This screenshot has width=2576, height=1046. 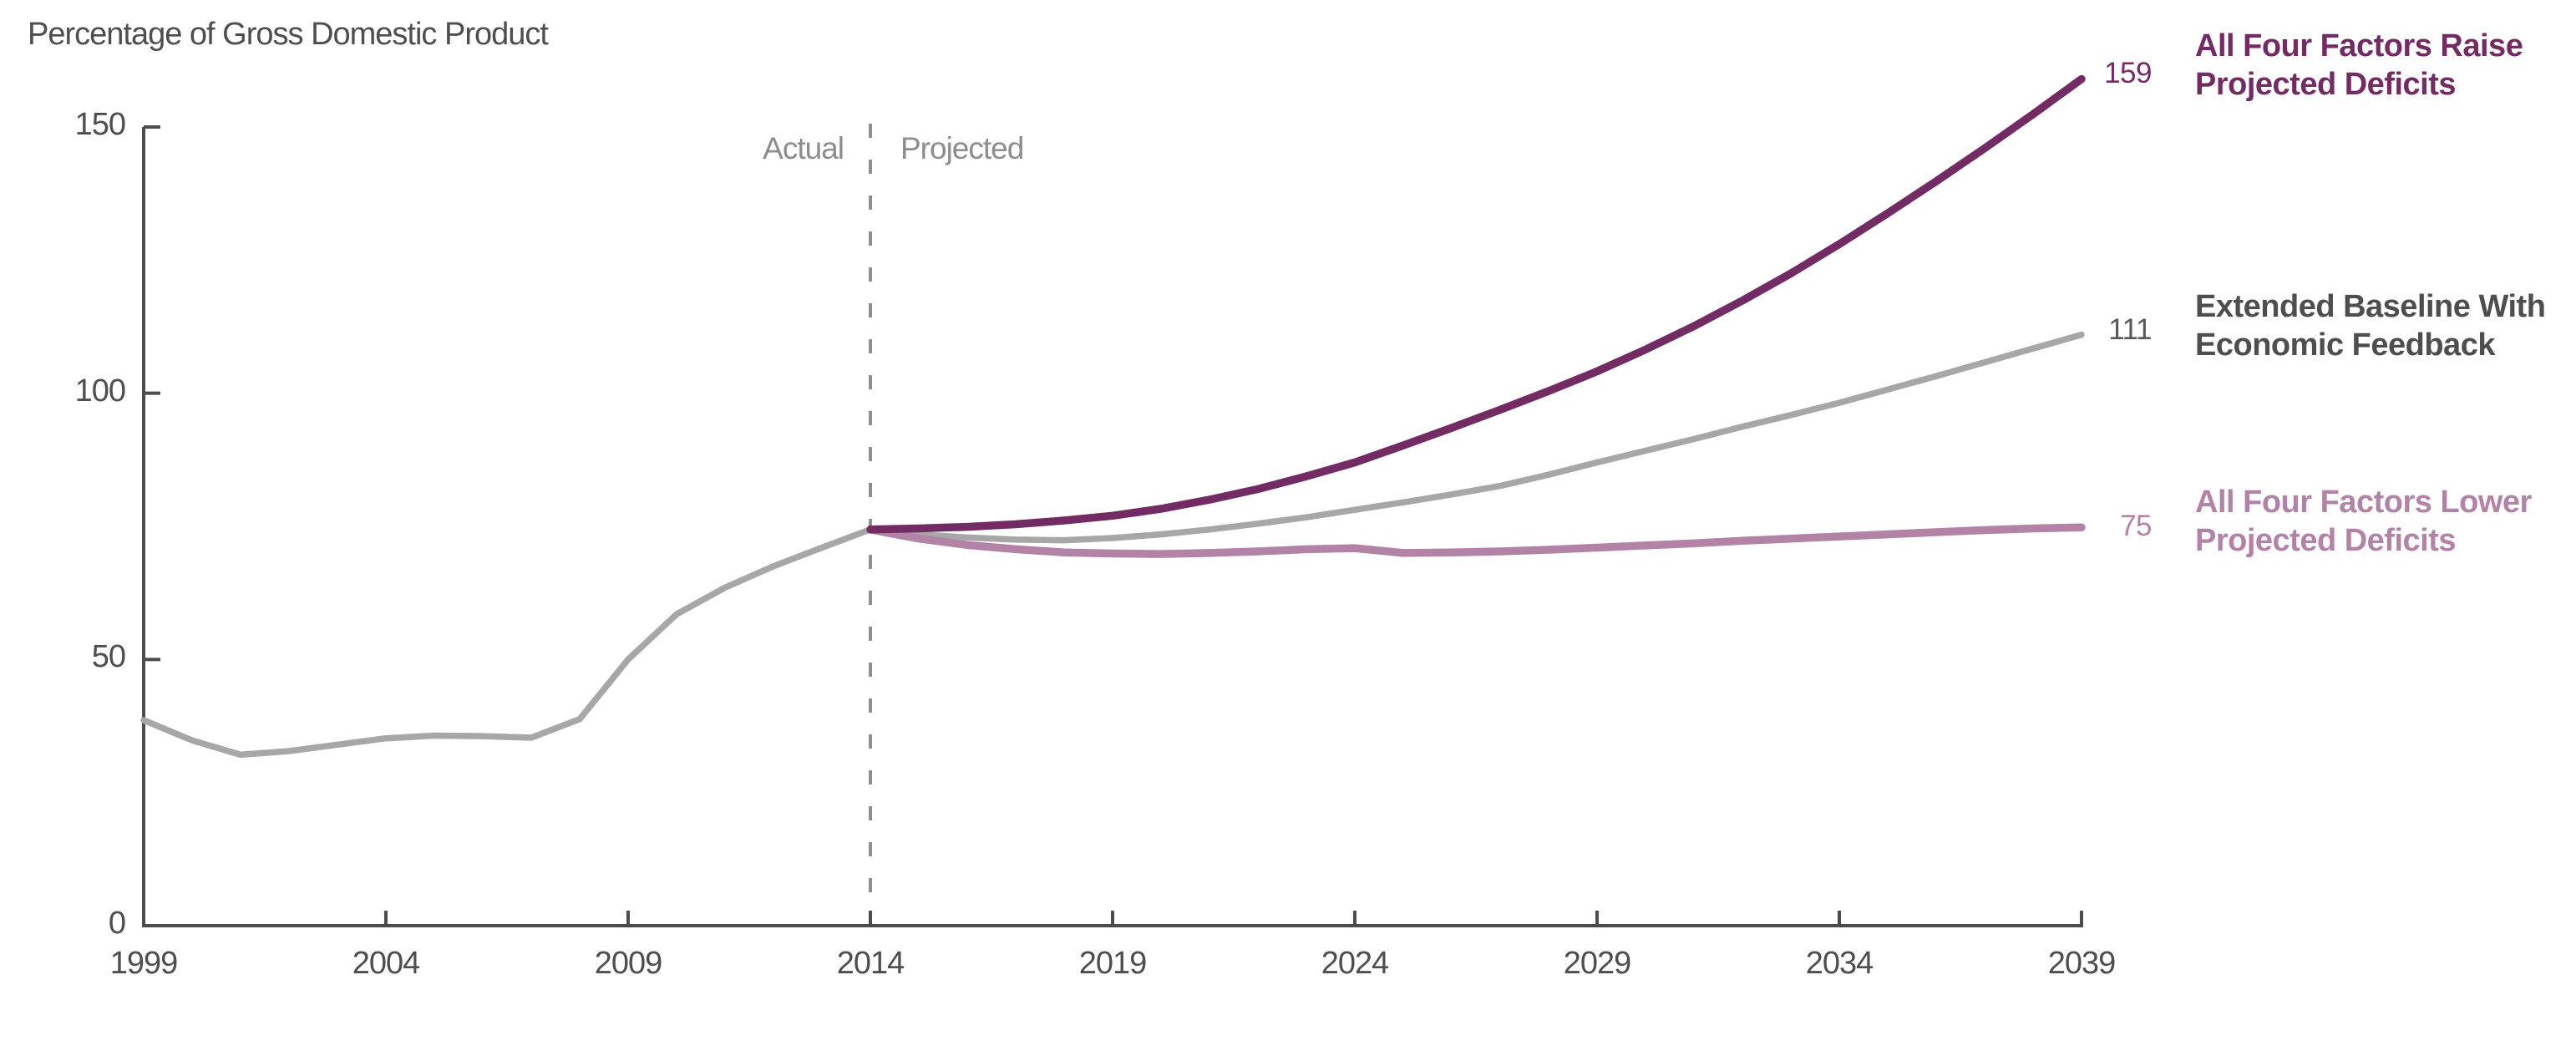 What do you see at coordinates (2370, 306) in the screenshot?
I see `legend-entry-line: Extended Baseline With` at bounding box center [2370, 306].